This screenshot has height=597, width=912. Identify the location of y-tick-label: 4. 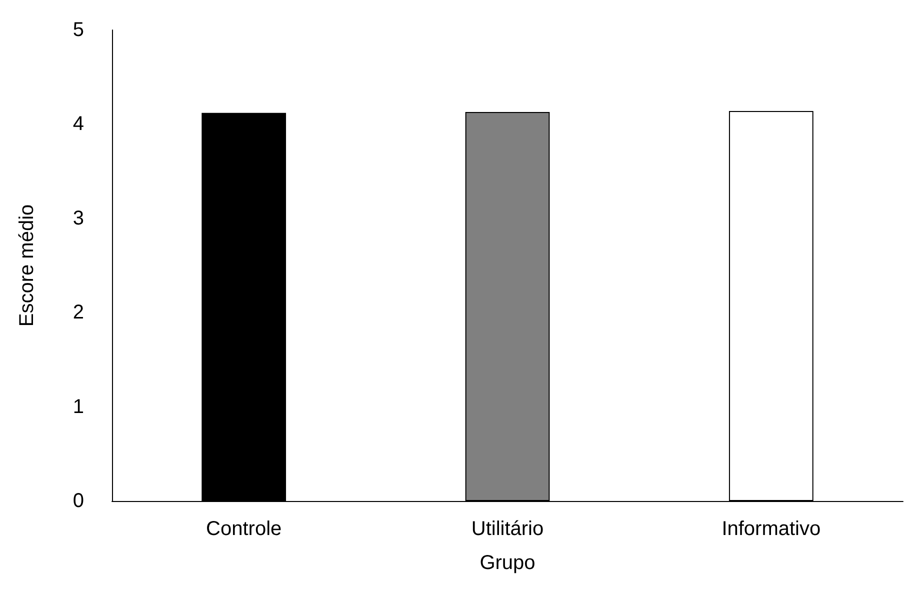
(78, 124).